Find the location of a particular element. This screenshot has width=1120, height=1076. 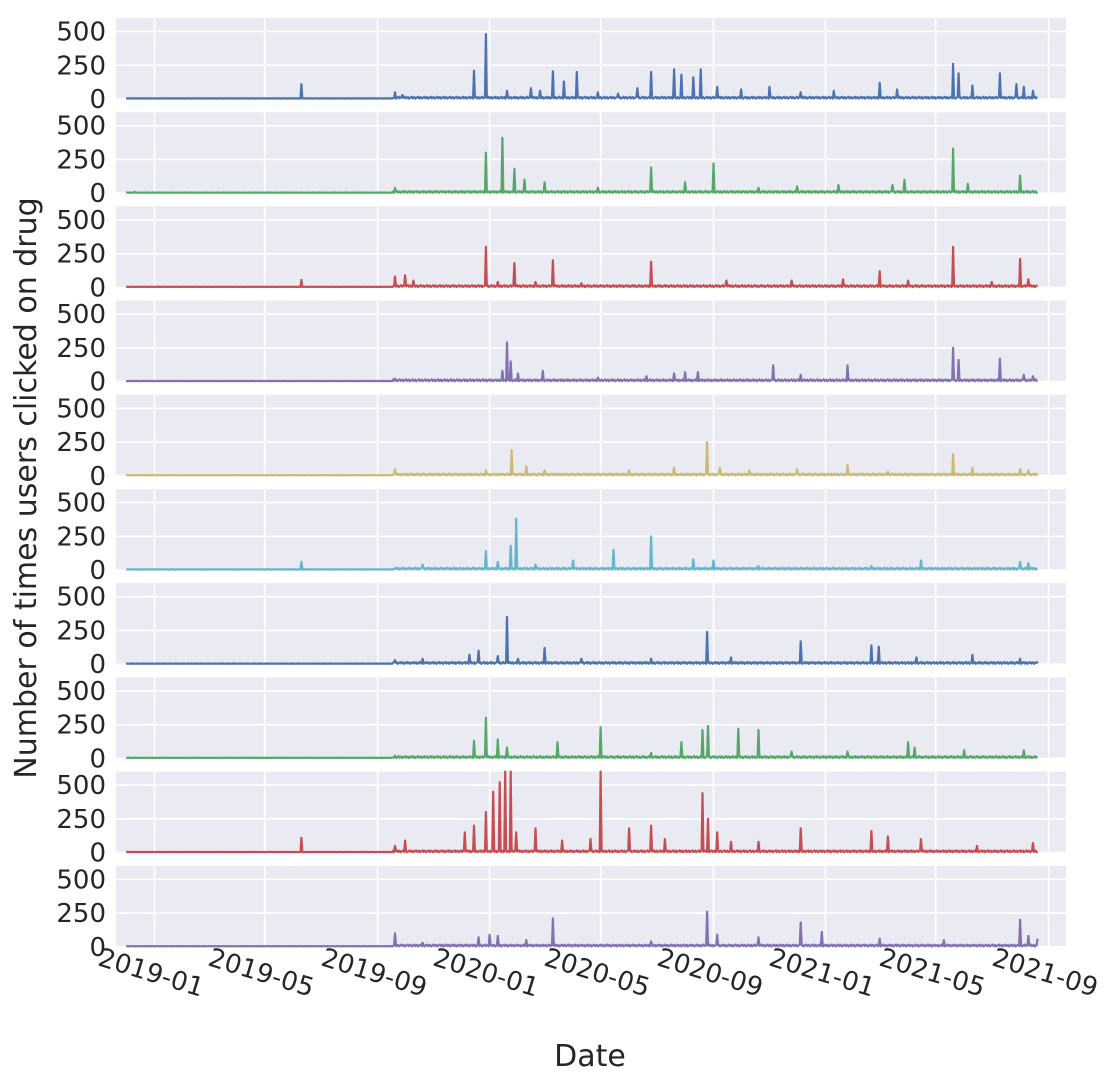

x-tick-label: 2020-05 is located at coordinates (597, 973).